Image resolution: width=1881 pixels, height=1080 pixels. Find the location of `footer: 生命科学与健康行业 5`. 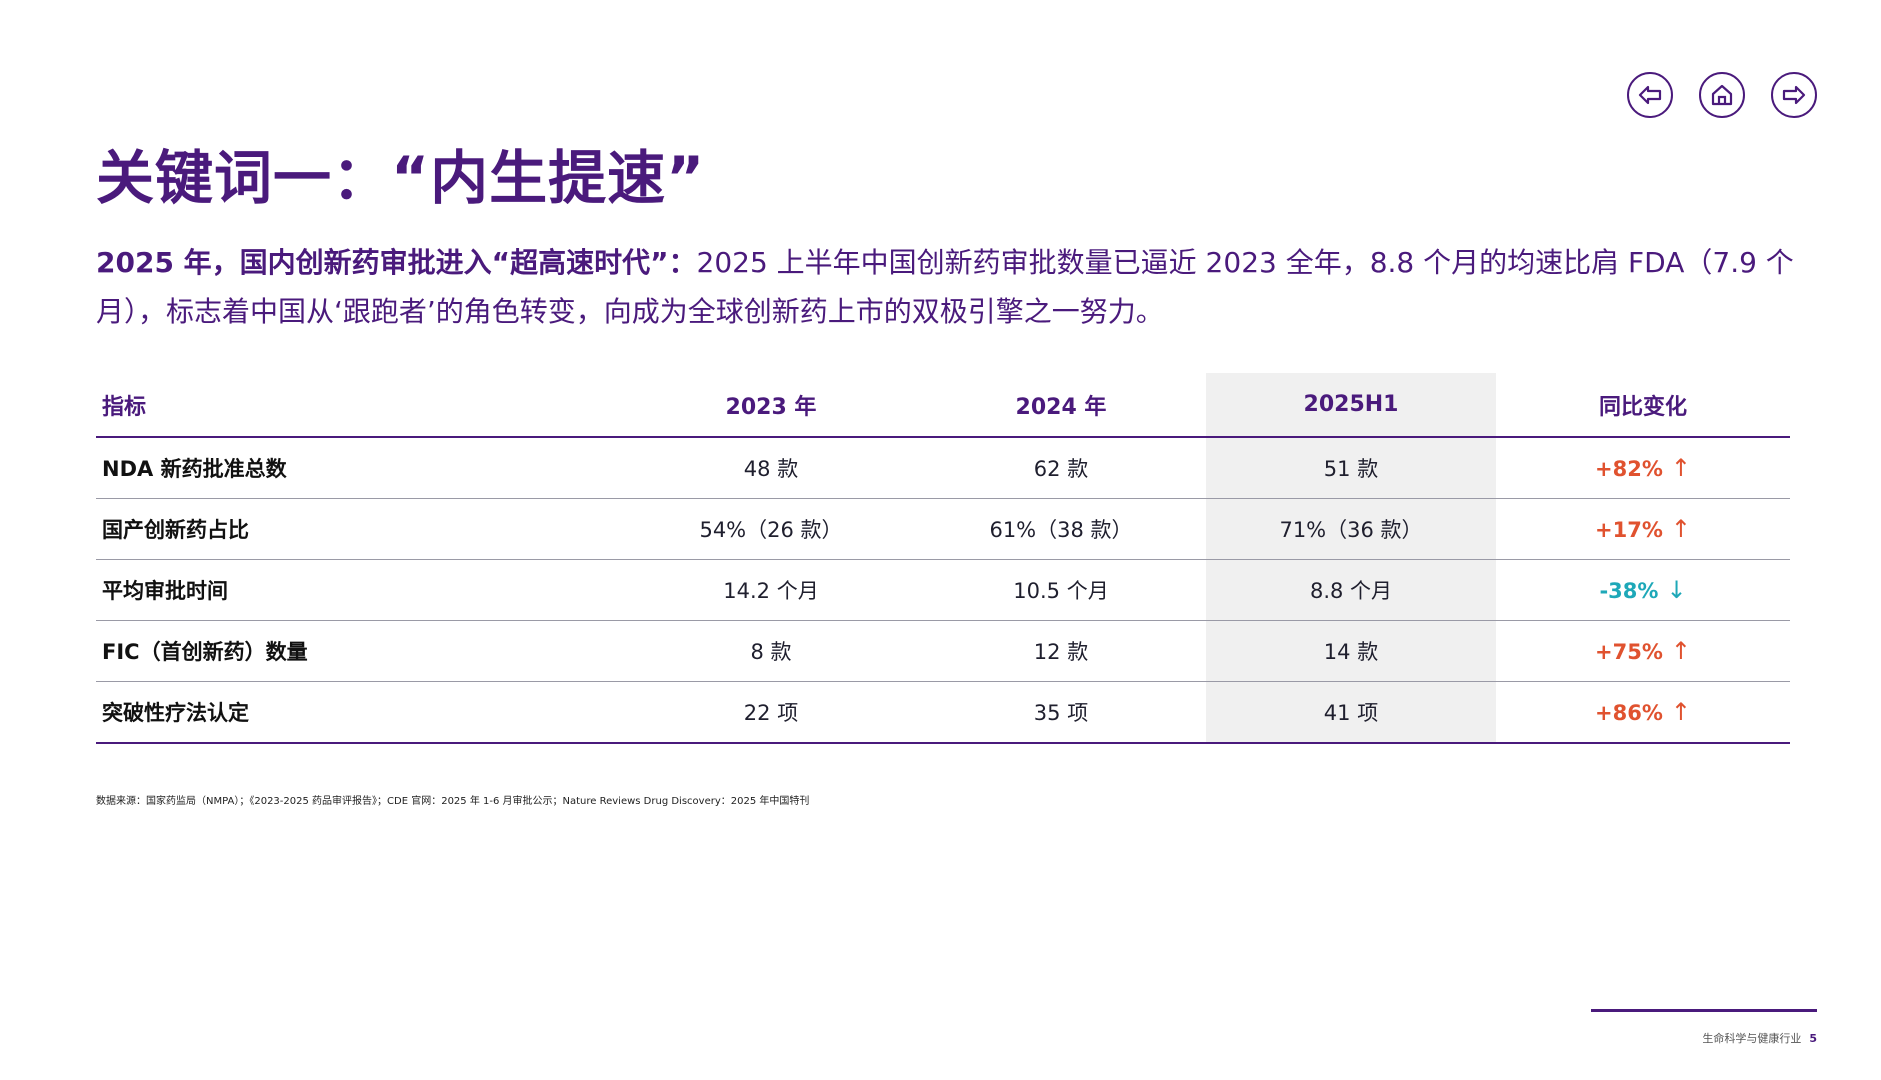

footer: 生命科学与健康行业 5 is located at coordinates (1759, 1038).